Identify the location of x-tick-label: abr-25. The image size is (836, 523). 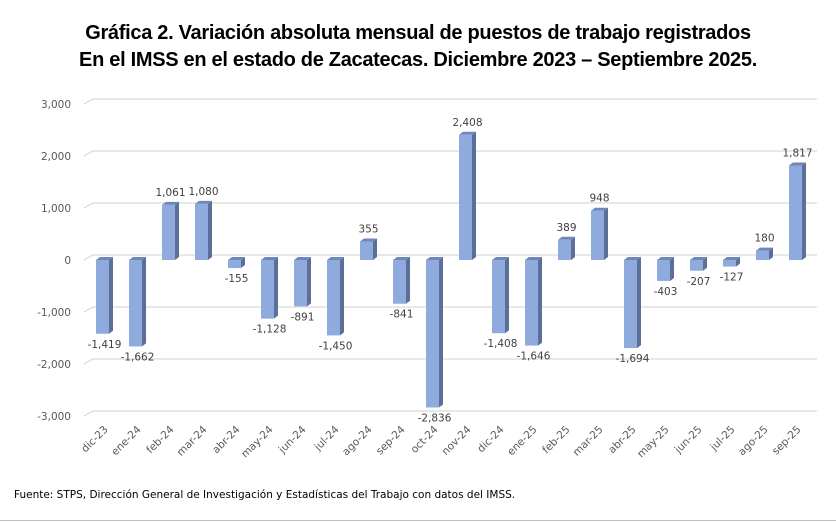
(622, 440).